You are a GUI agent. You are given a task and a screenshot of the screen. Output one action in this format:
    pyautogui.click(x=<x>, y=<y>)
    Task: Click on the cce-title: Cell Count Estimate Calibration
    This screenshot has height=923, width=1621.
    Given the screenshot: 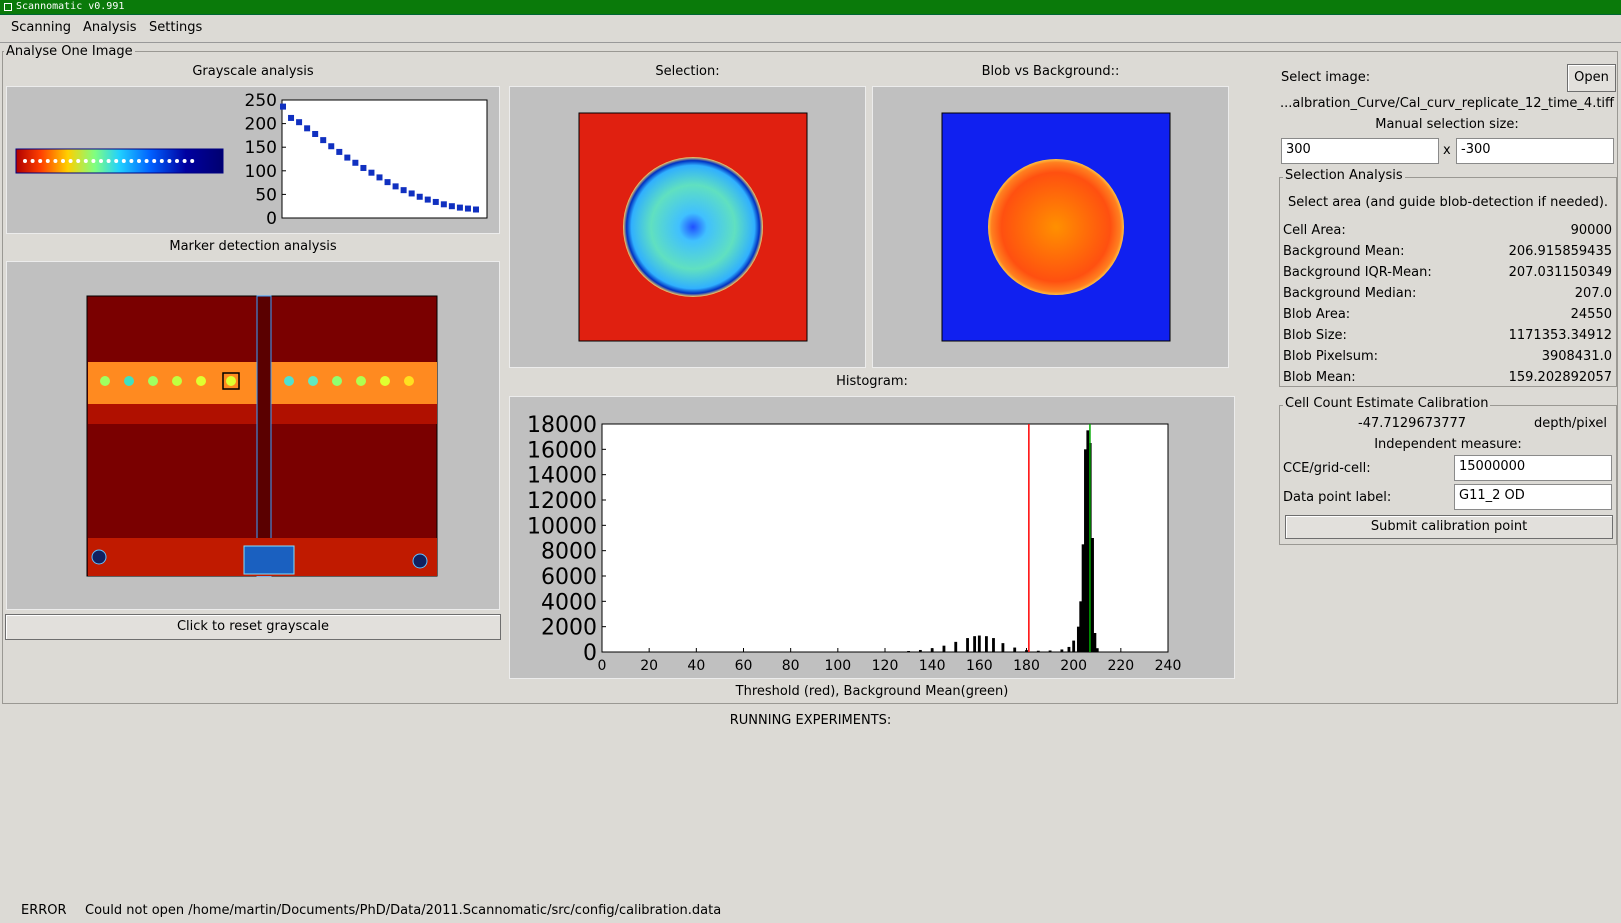 What is the action you would take?
    pyautogui.click(x=1387, y=403)
    